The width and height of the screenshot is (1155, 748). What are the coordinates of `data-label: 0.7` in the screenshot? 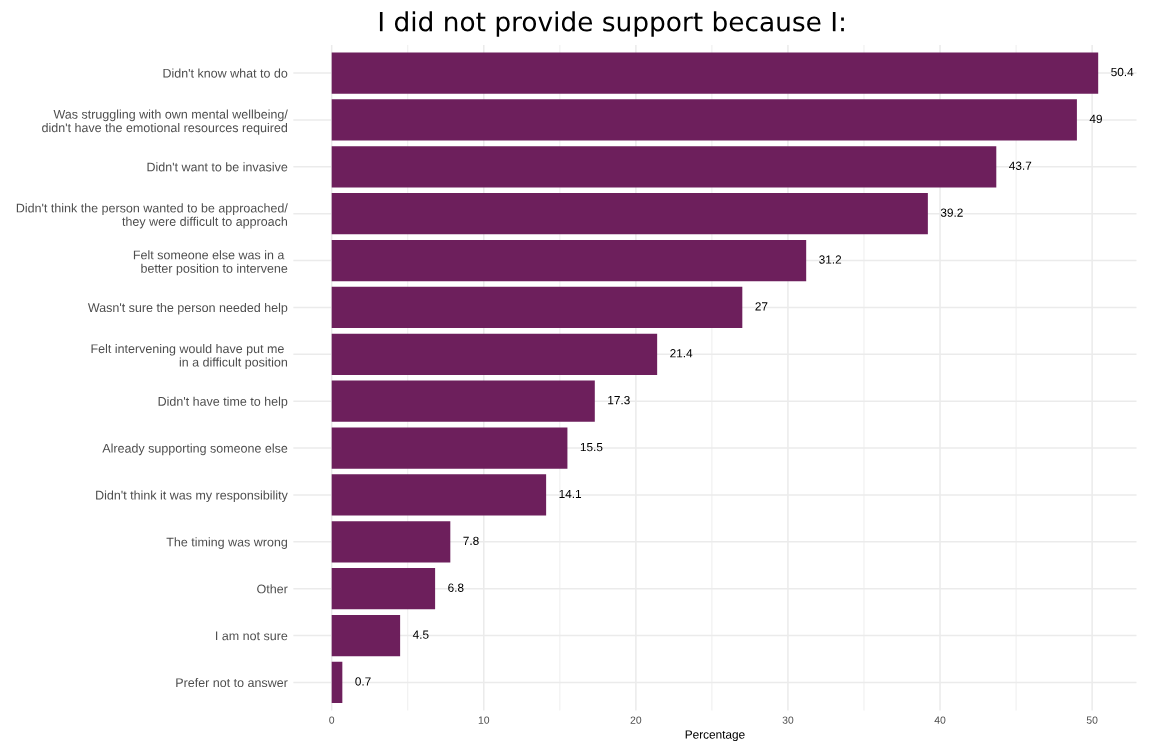 It's located at (363, 681).